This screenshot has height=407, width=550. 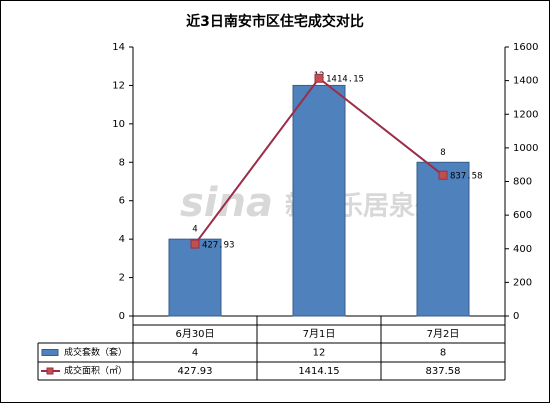 What do you see at coordinates (525, 81) in the screenshot?
I see `y2-tick-label: 1400` at bounding box center [525, 81].